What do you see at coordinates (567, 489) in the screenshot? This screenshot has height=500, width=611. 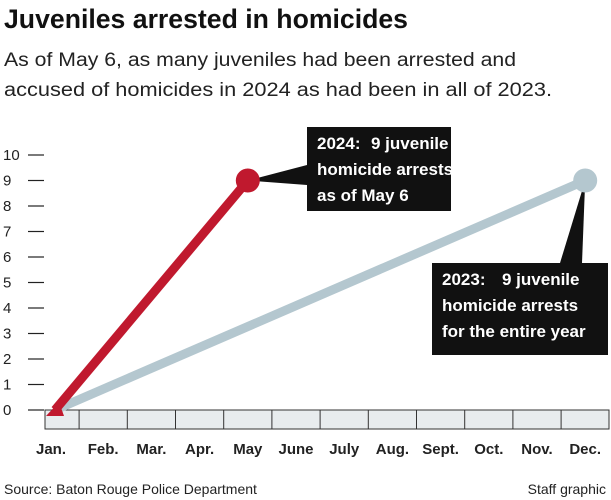 I see `credit: Staff graphic` at bounding box center [567, 489].